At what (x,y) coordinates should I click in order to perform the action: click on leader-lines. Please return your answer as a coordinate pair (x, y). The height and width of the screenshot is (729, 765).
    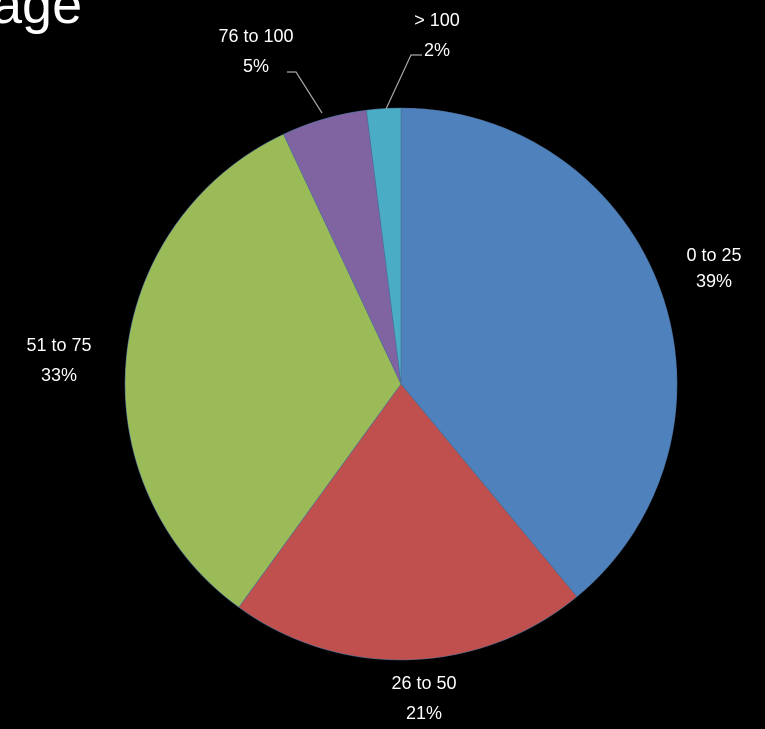
    Looking at the image, I should click on (354, 84).